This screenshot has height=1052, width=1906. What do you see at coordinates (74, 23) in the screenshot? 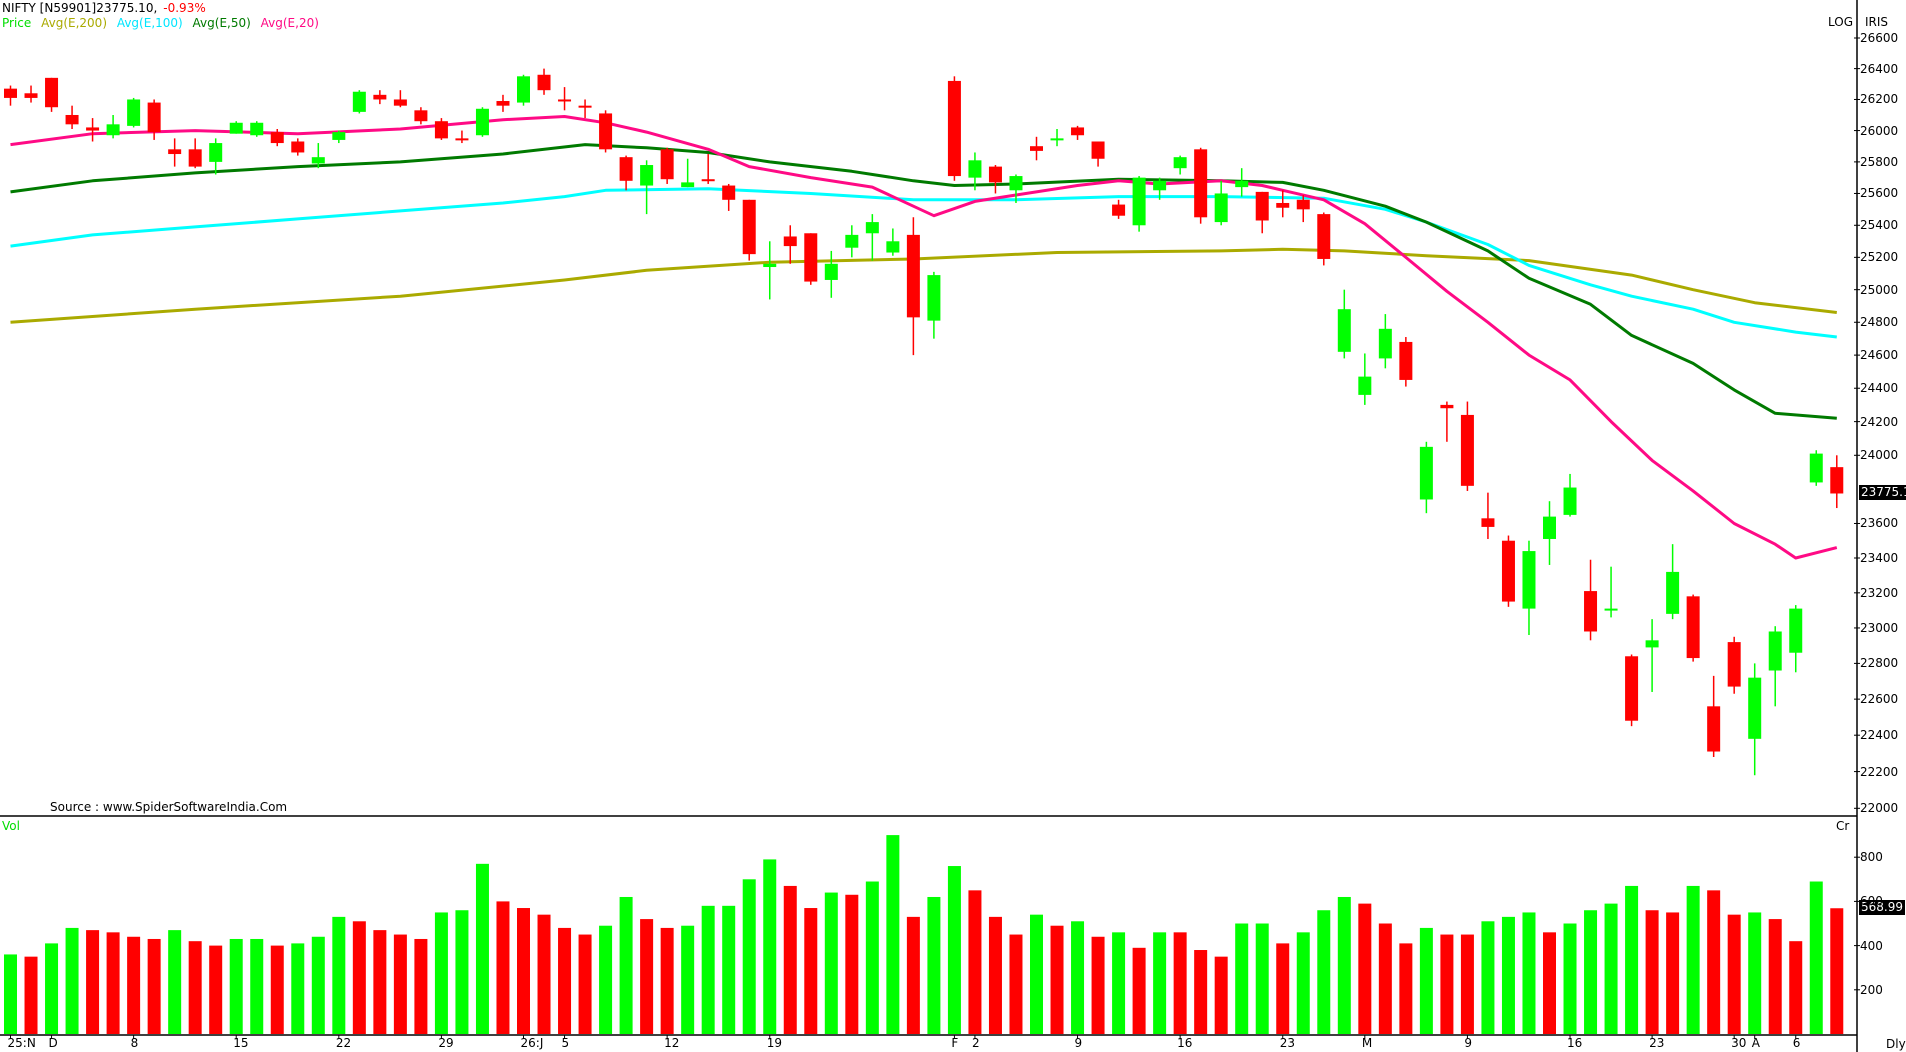
I see `legend-ema200: Avg(E,200)` at bounding box center [74, 23].